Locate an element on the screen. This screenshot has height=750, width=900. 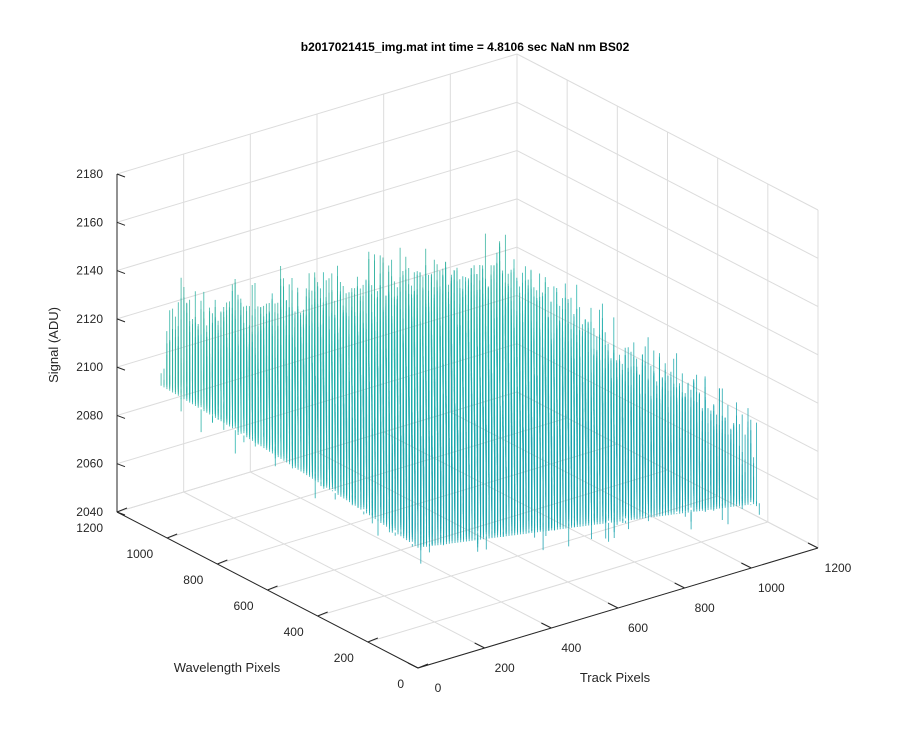
y-tick-label-6: 1200 is located at coordinates (89, 528).